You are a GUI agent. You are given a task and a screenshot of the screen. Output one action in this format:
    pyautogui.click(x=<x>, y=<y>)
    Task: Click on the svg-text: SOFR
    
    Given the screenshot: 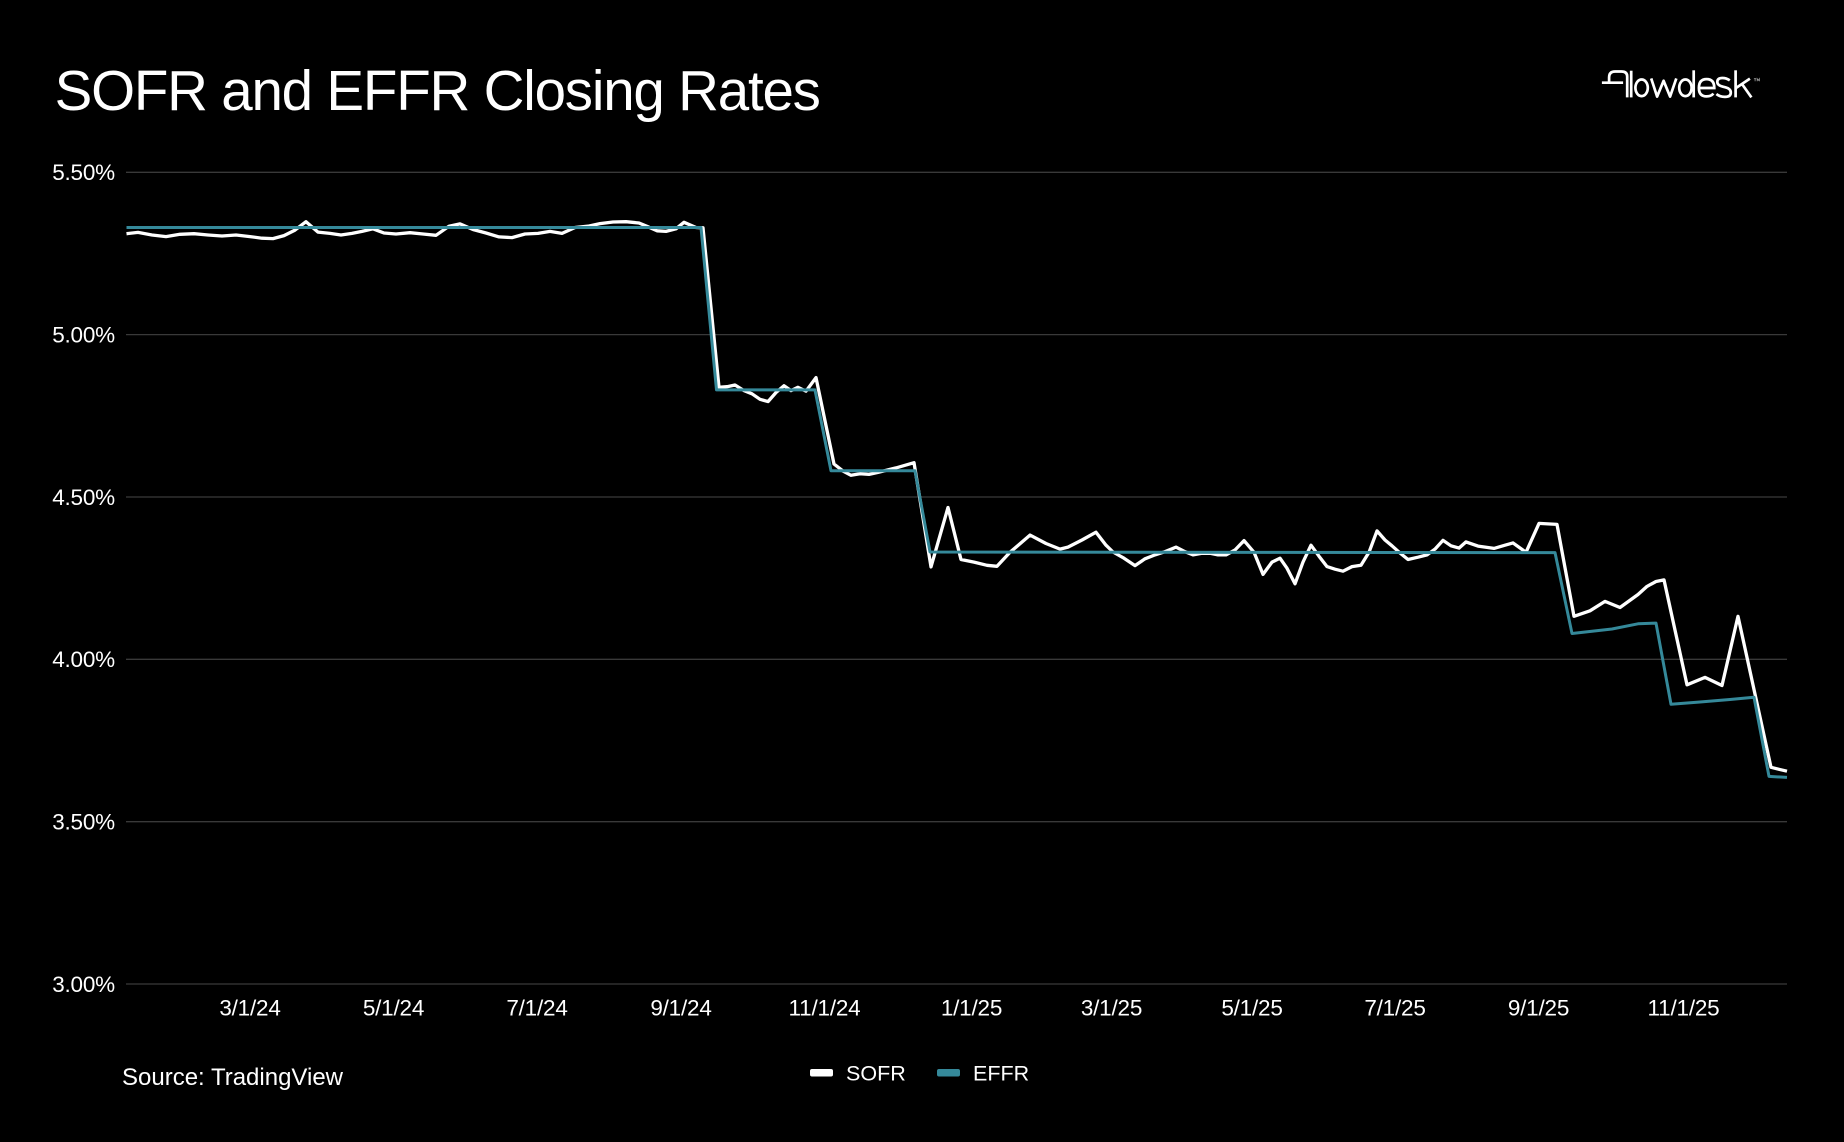 What is the action you would take?
    pyautogui.click(x=876, y=1073)
    